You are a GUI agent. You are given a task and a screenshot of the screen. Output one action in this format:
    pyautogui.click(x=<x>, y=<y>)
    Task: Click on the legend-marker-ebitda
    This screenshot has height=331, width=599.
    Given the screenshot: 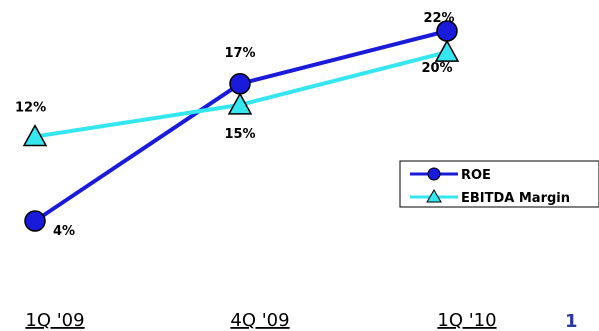 What is the action you would take?
    pyautogui.click(x=434, y=196)
    